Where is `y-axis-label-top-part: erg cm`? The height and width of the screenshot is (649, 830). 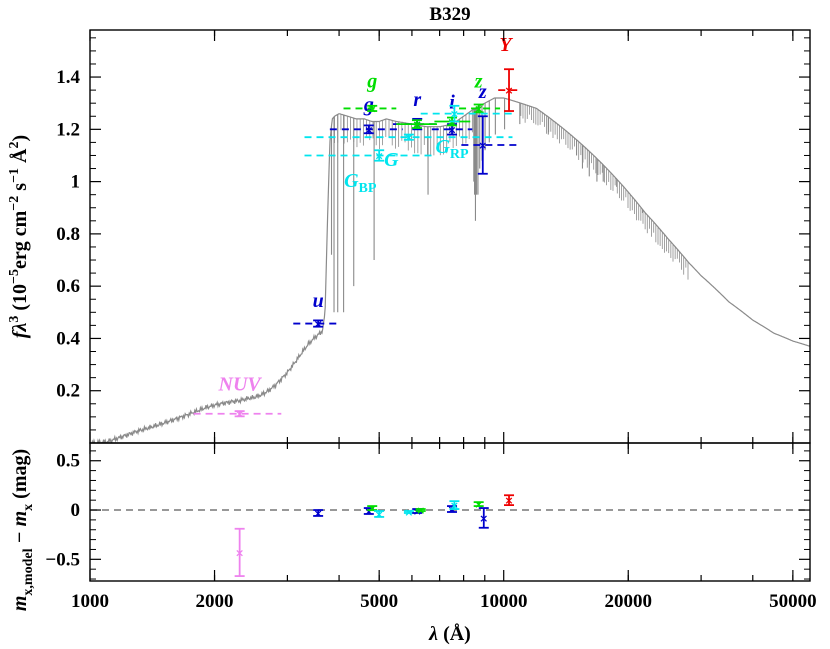 y-axis-label-top-part: erg cm is located at coordinates (20, 239).